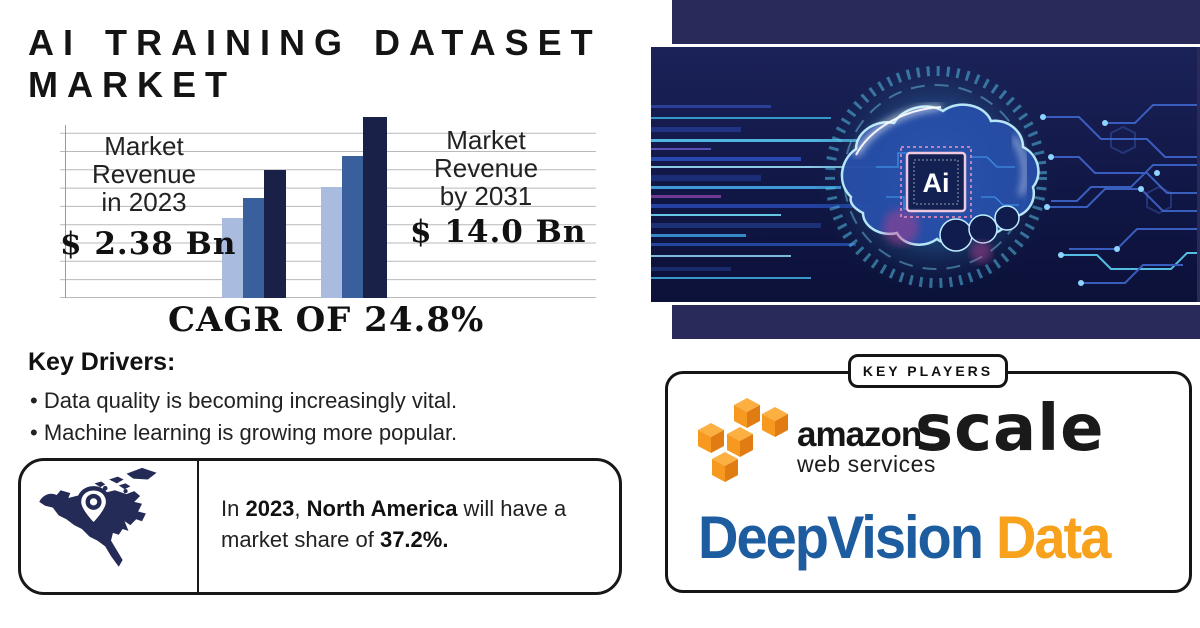  Describe the element at coordinates (1010, 429) in the screenshot. I see `scale-logo: scale` at that location.